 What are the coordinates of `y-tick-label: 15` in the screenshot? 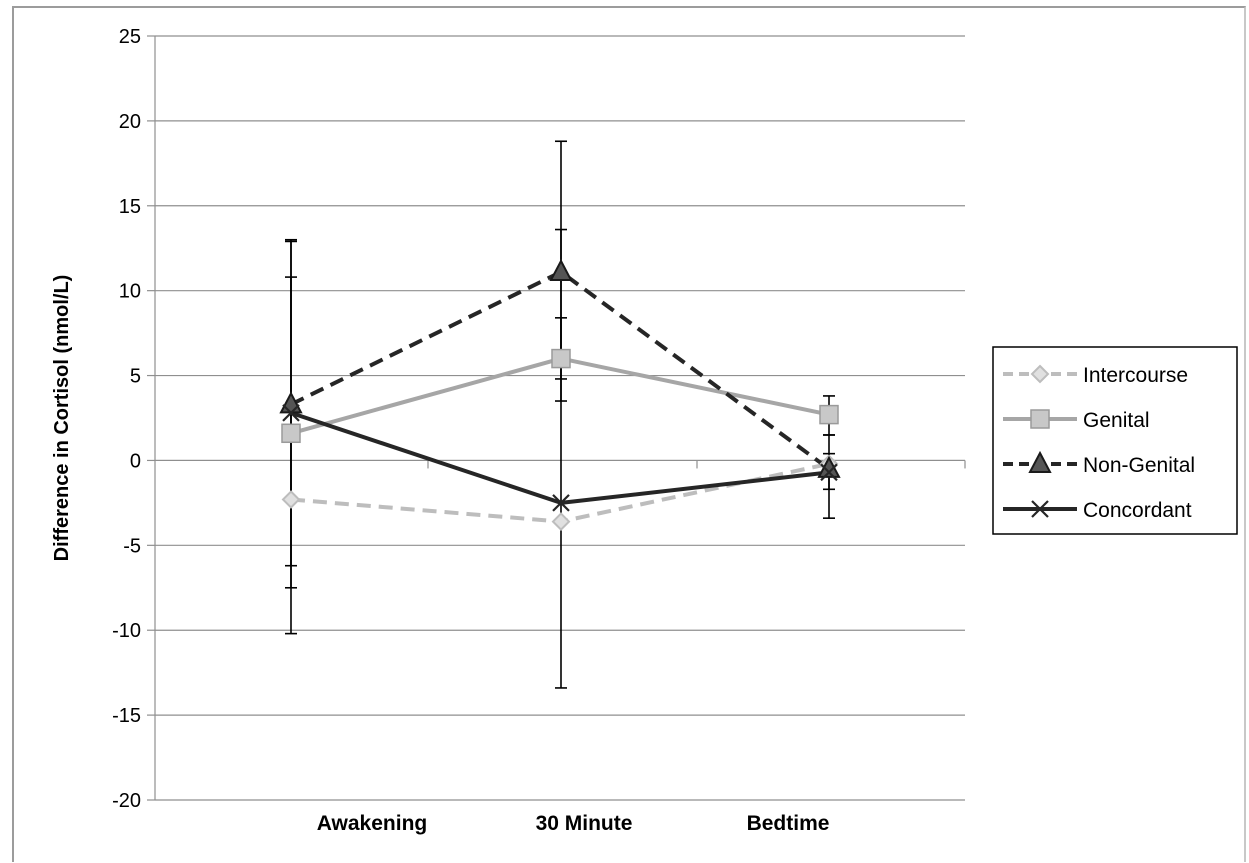 It's located at (130, 207).